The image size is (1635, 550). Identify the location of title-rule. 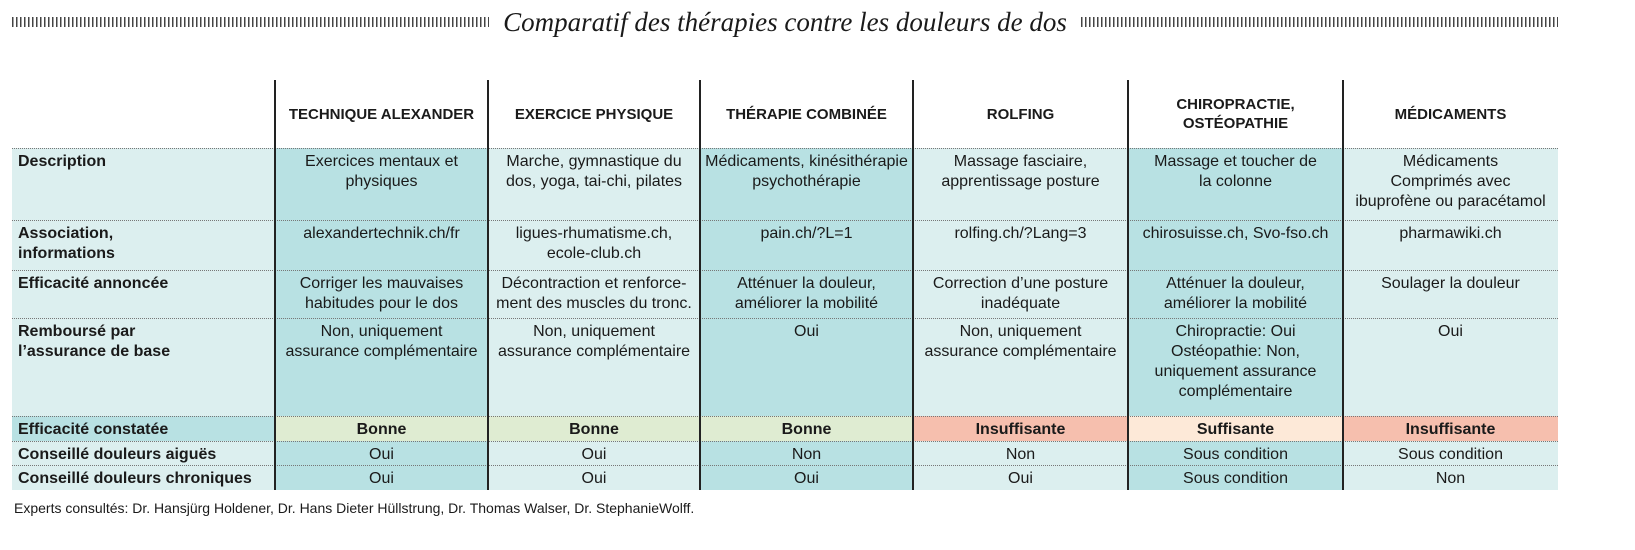
(251, 22).